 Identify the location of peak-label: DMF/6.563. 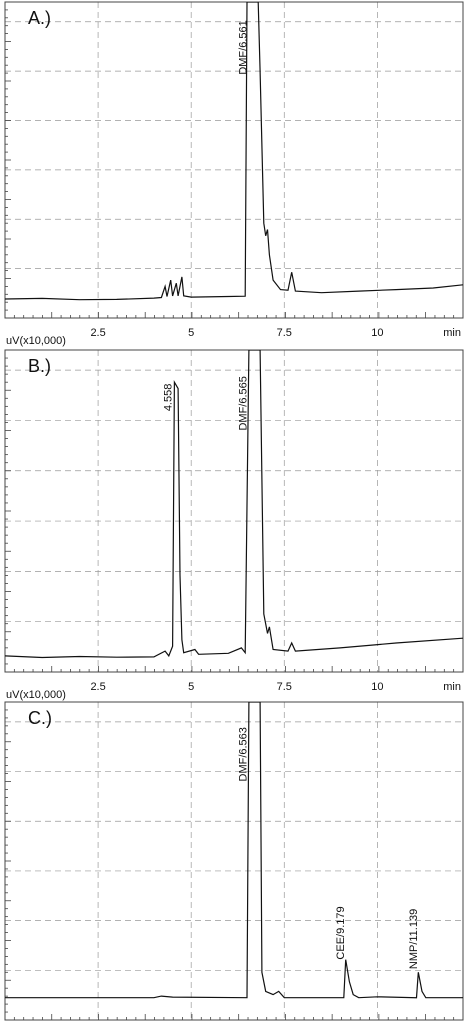
(243, 754).